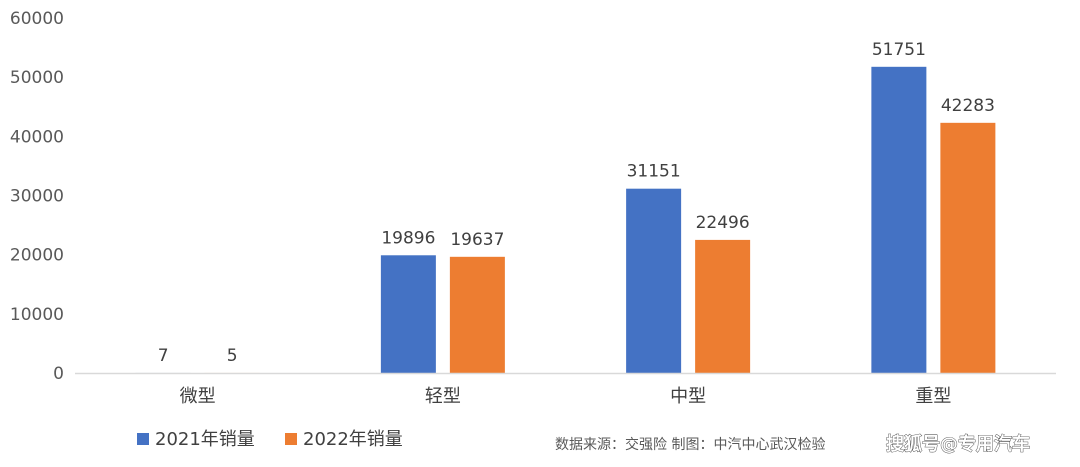 The image size is (1080, 467). Describe the element at coordinates (899, 50) in the screenshot. I see `data-label: 51751` at that location.